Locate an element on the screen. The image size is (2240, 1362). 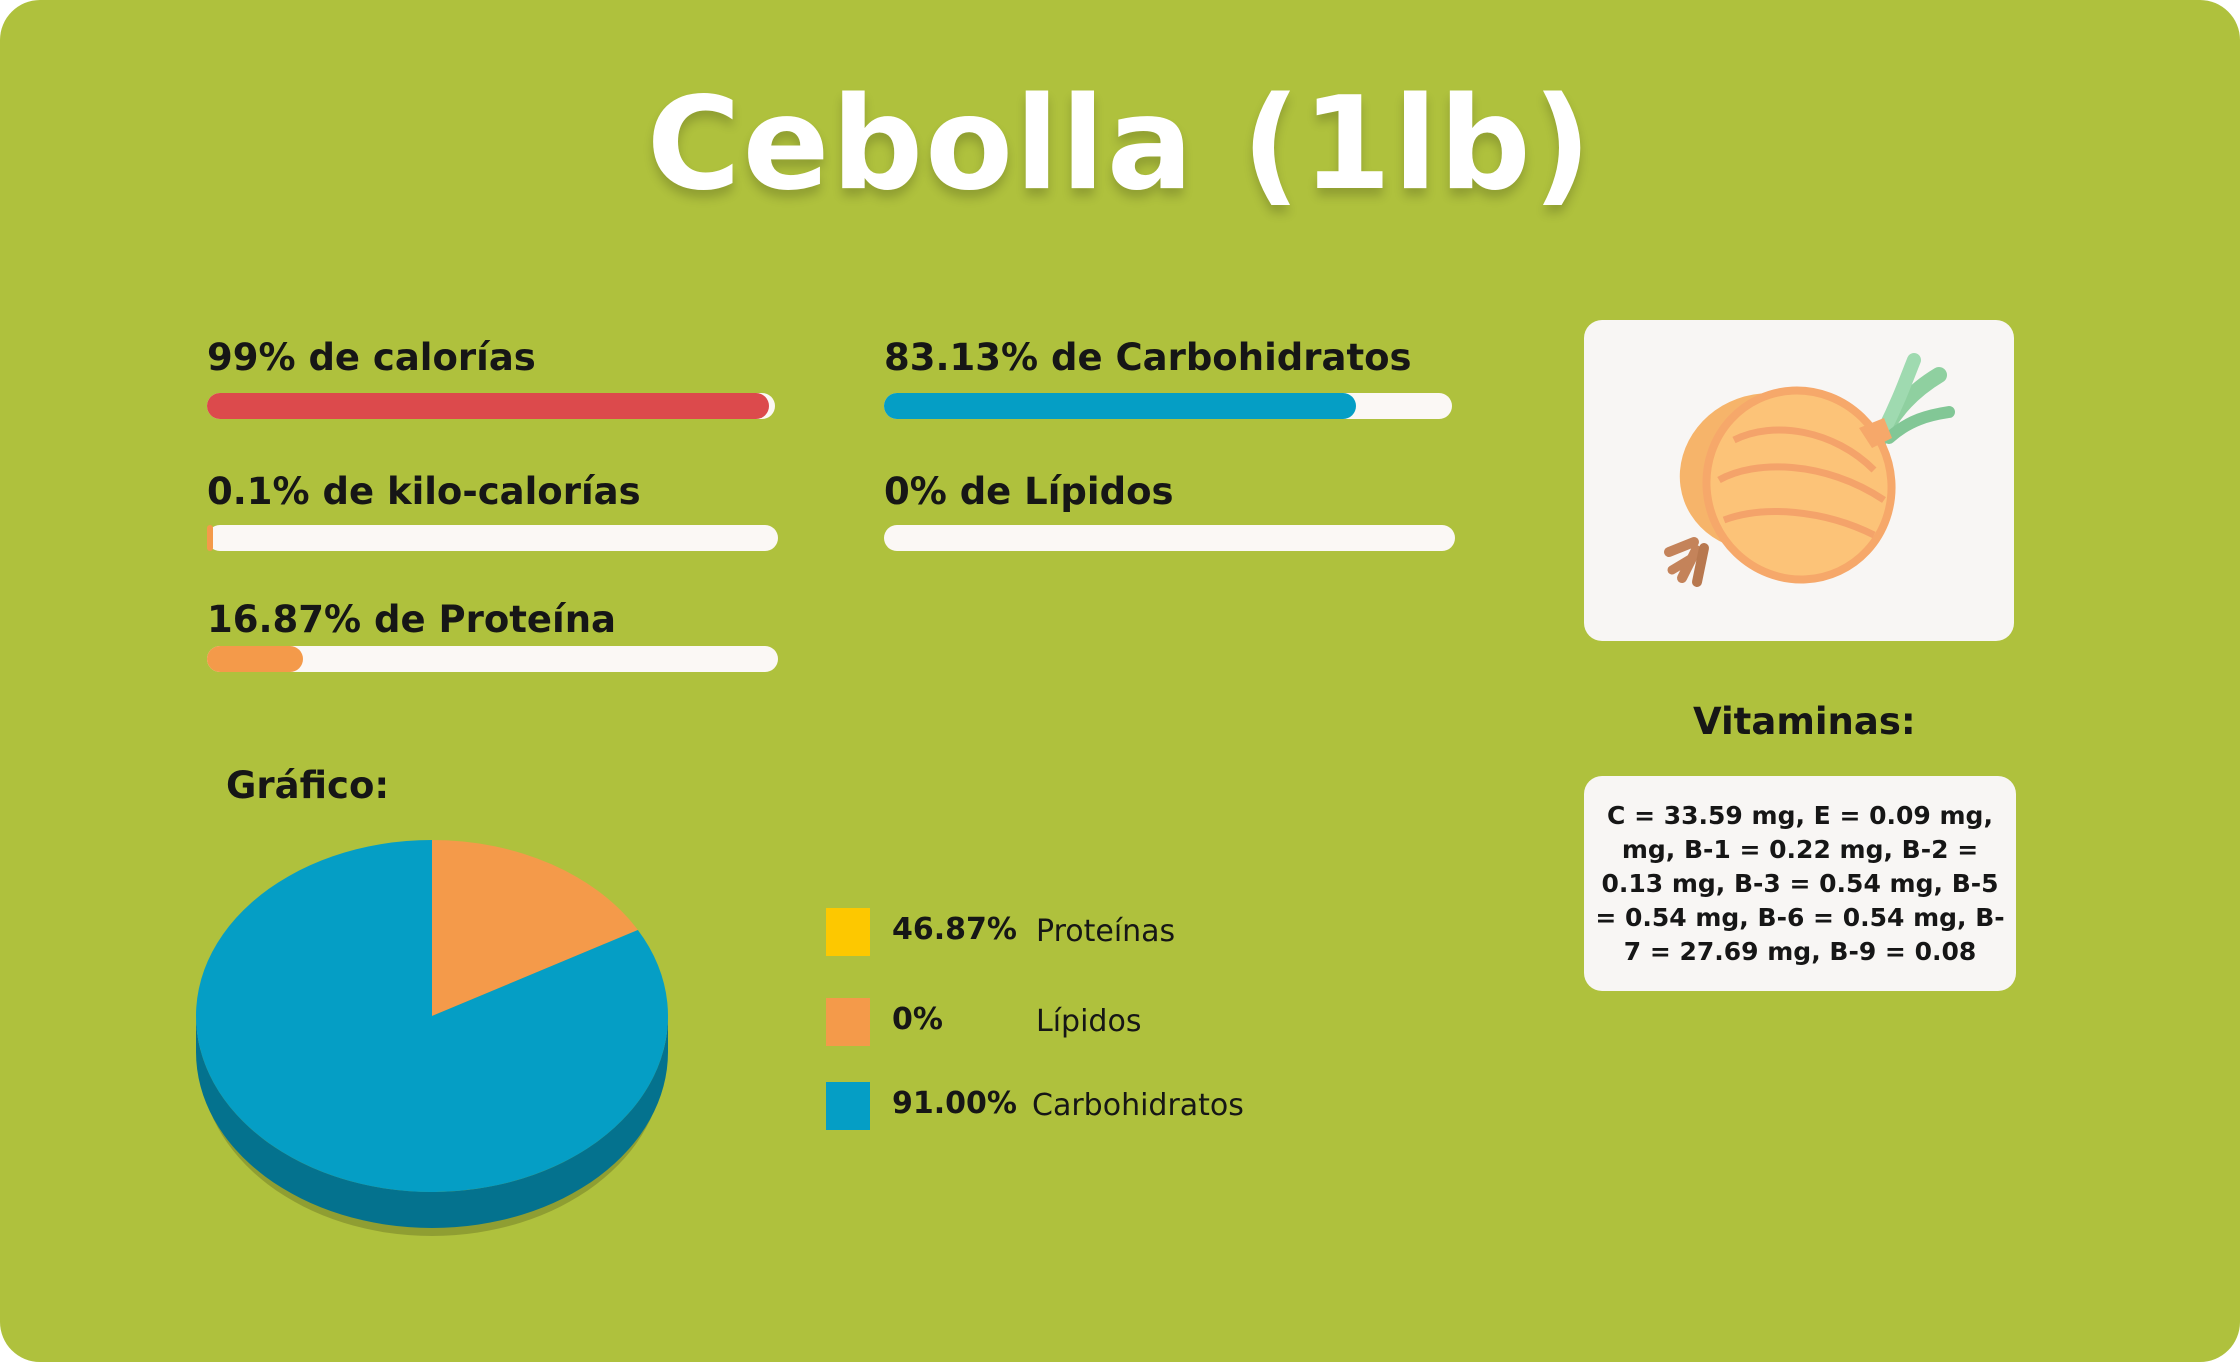
carbohidratos-progress-fill is located at coordinates (1120, 406).